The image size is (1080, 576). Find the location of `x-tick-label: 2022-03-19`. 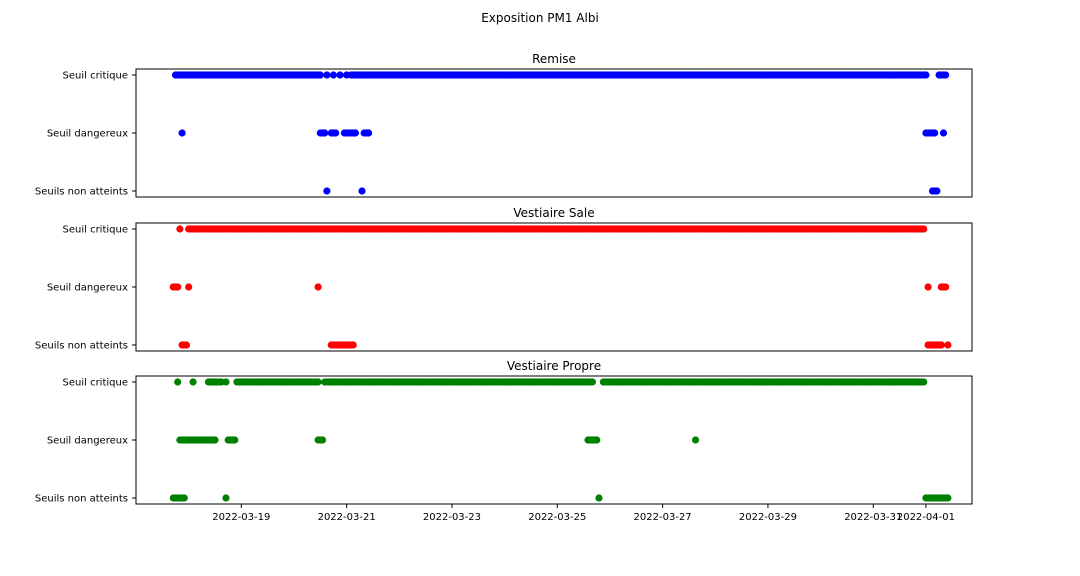

x-tick-label: 2022-03-19 is located at coordinates (241, 517).